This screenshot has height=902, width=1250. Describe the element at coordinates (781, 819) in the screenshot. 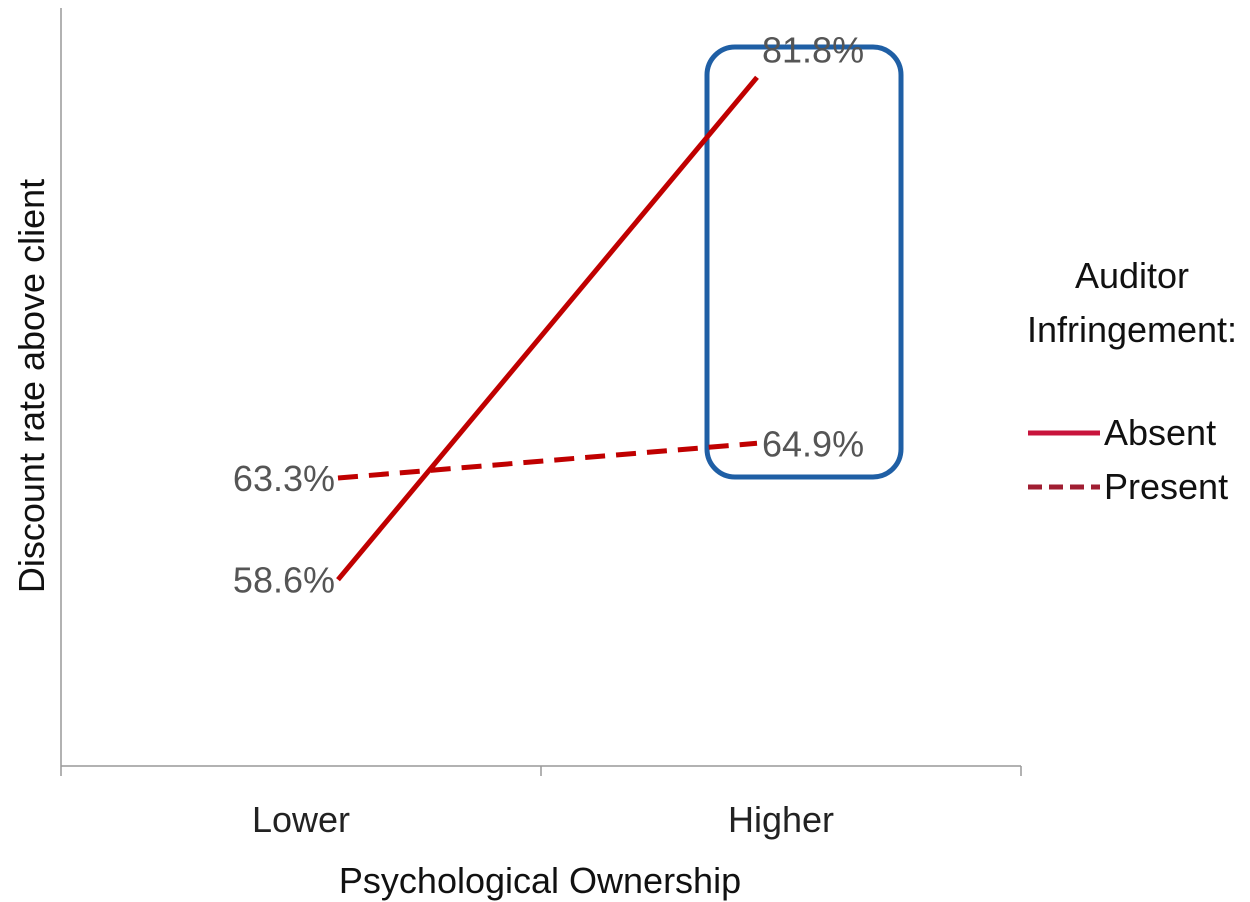

I see `x-tick-label-higher: Higher` at that location.